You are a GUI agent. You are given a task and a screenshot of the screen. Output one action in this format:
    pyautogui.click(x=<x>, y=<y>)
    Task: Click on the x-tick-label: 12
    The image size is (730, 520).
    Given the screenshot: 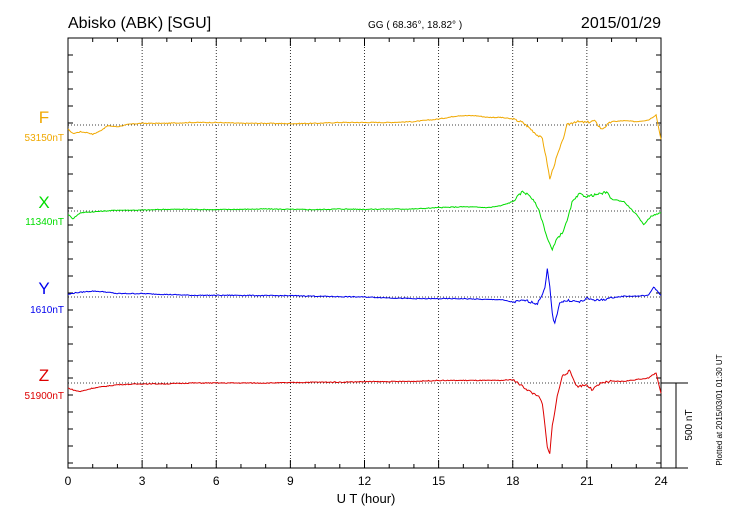 What is the action you would take?
    pyautogui.click(x=365, y=481)
    